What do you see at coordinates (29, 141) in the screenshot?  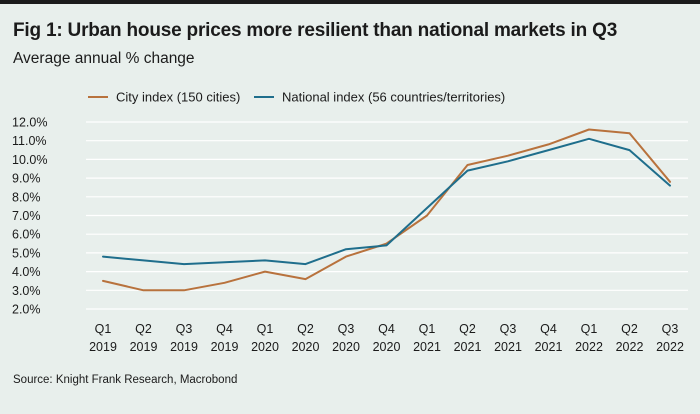 I see `y-tick-label: 11.0%` at bounding box center [29, 141].